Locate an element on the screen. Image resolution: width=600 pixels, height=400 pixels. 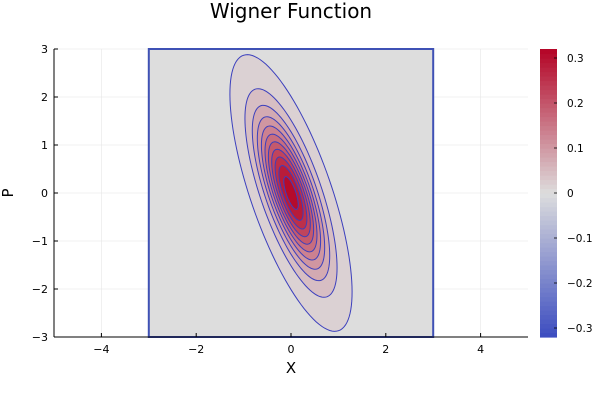
contour-lines is located at coordinates (291, 193).